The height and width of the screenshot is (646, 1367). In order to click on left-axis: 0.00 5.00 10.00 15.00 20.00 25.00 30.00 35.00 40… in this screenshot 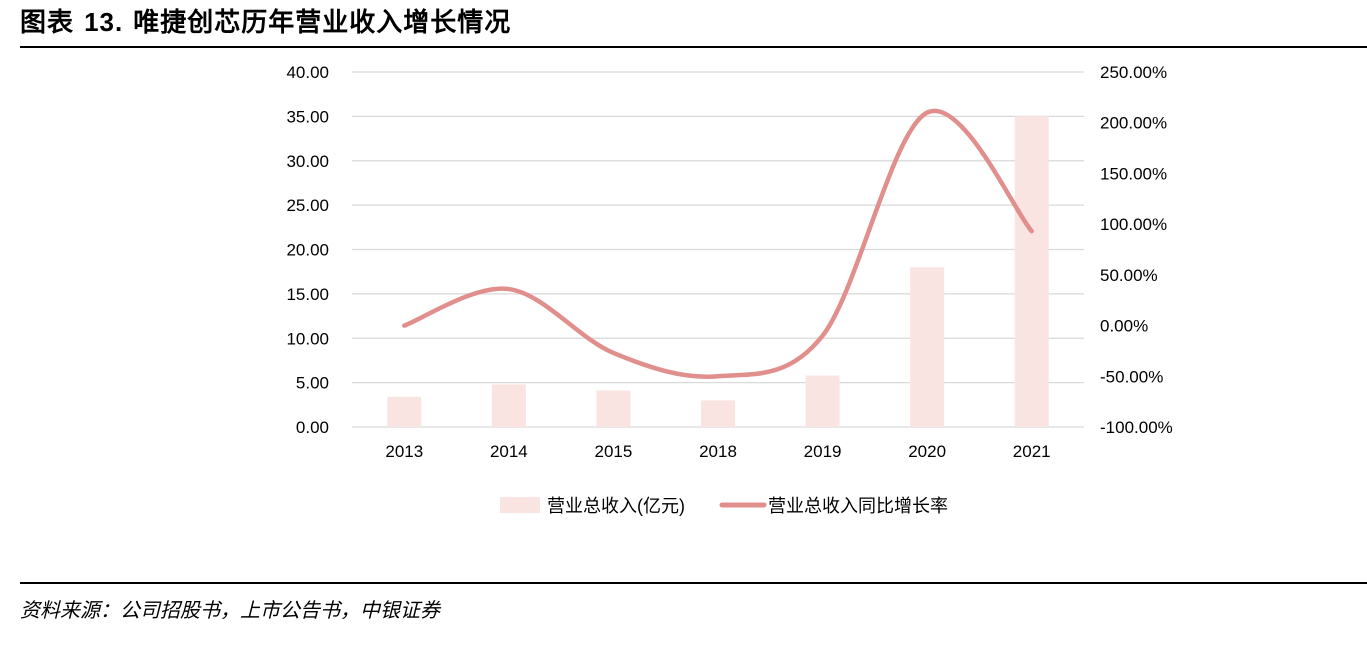, I will do `click(307, 250)`.